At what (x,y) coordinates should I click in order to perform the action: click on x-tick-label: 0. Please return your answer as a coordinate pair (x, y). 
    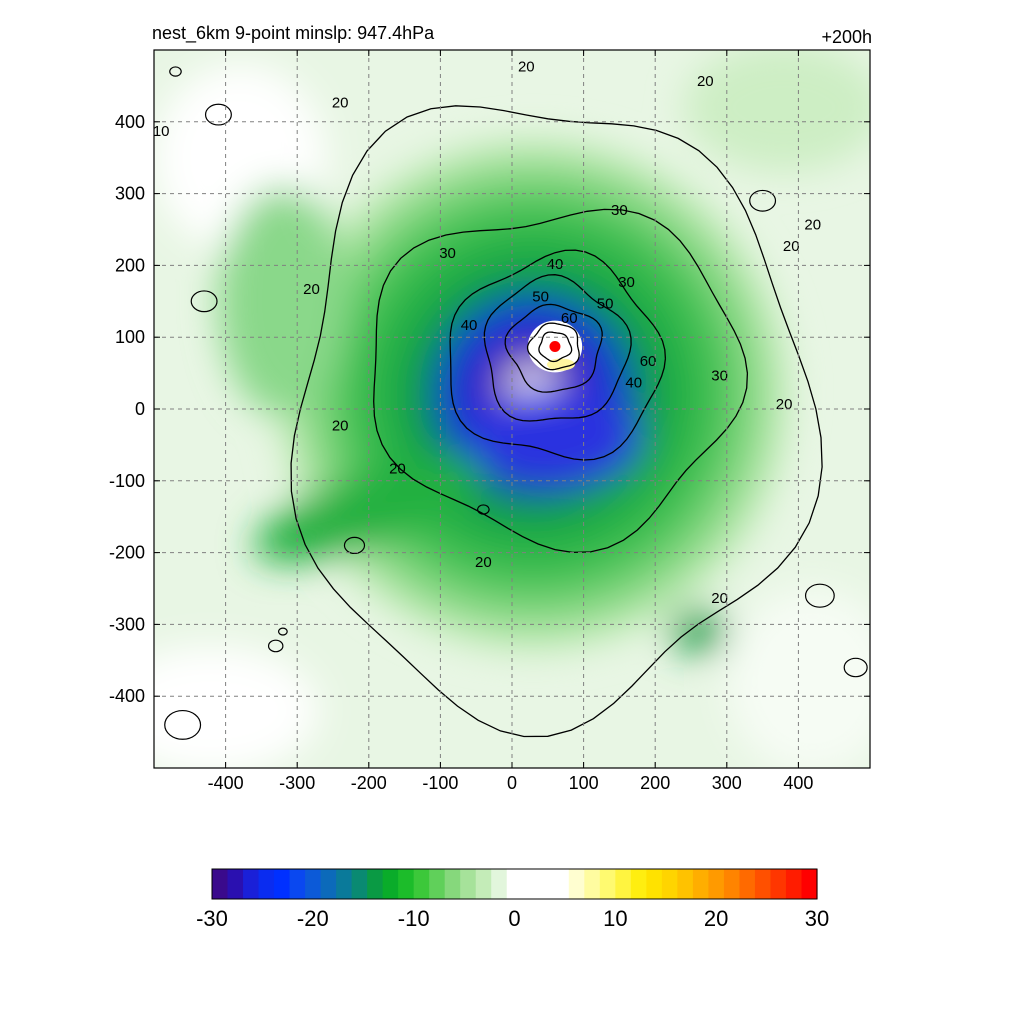
    Looking at the image, I should click on (512, 783).